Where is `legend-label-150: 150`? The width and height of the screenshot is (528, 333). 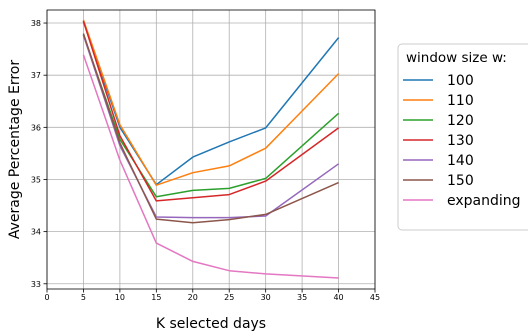 legend-label-150: 150 is located at coordinates (460, 181).